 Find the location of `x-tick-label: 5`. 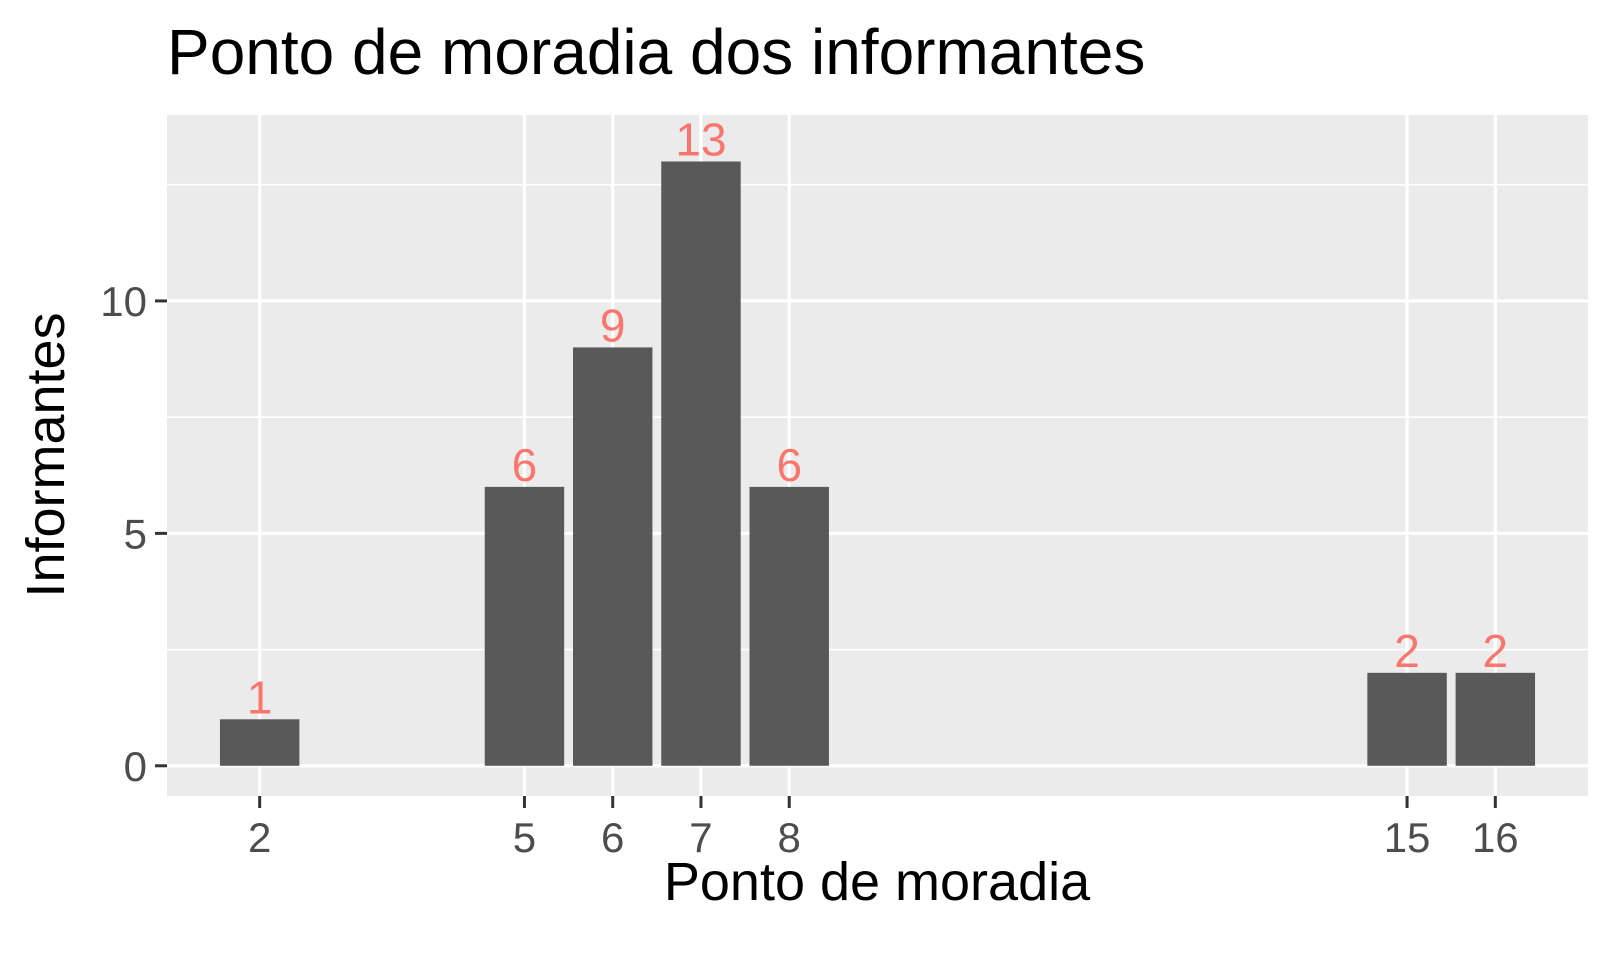

x-tick-label: 5 is located at coordinates (524, 837).